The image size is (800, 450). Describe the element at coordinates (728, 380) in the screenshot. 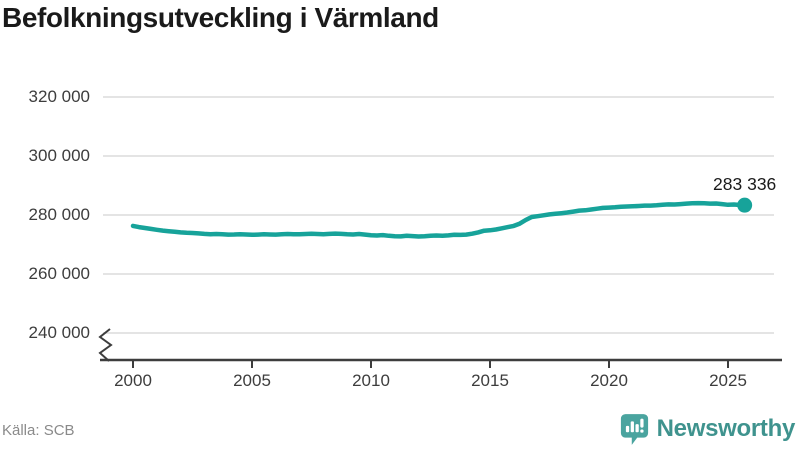

I see `x-axis-tick-label: 2025` at that location.